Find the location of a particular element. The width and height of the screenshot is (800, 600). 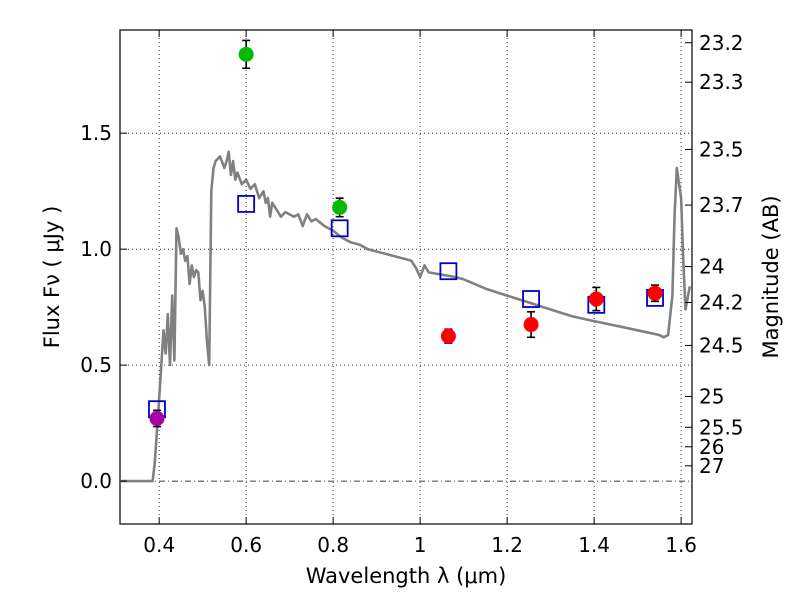

x-tick-label: 0.6 is located at coordinates (246, 545).